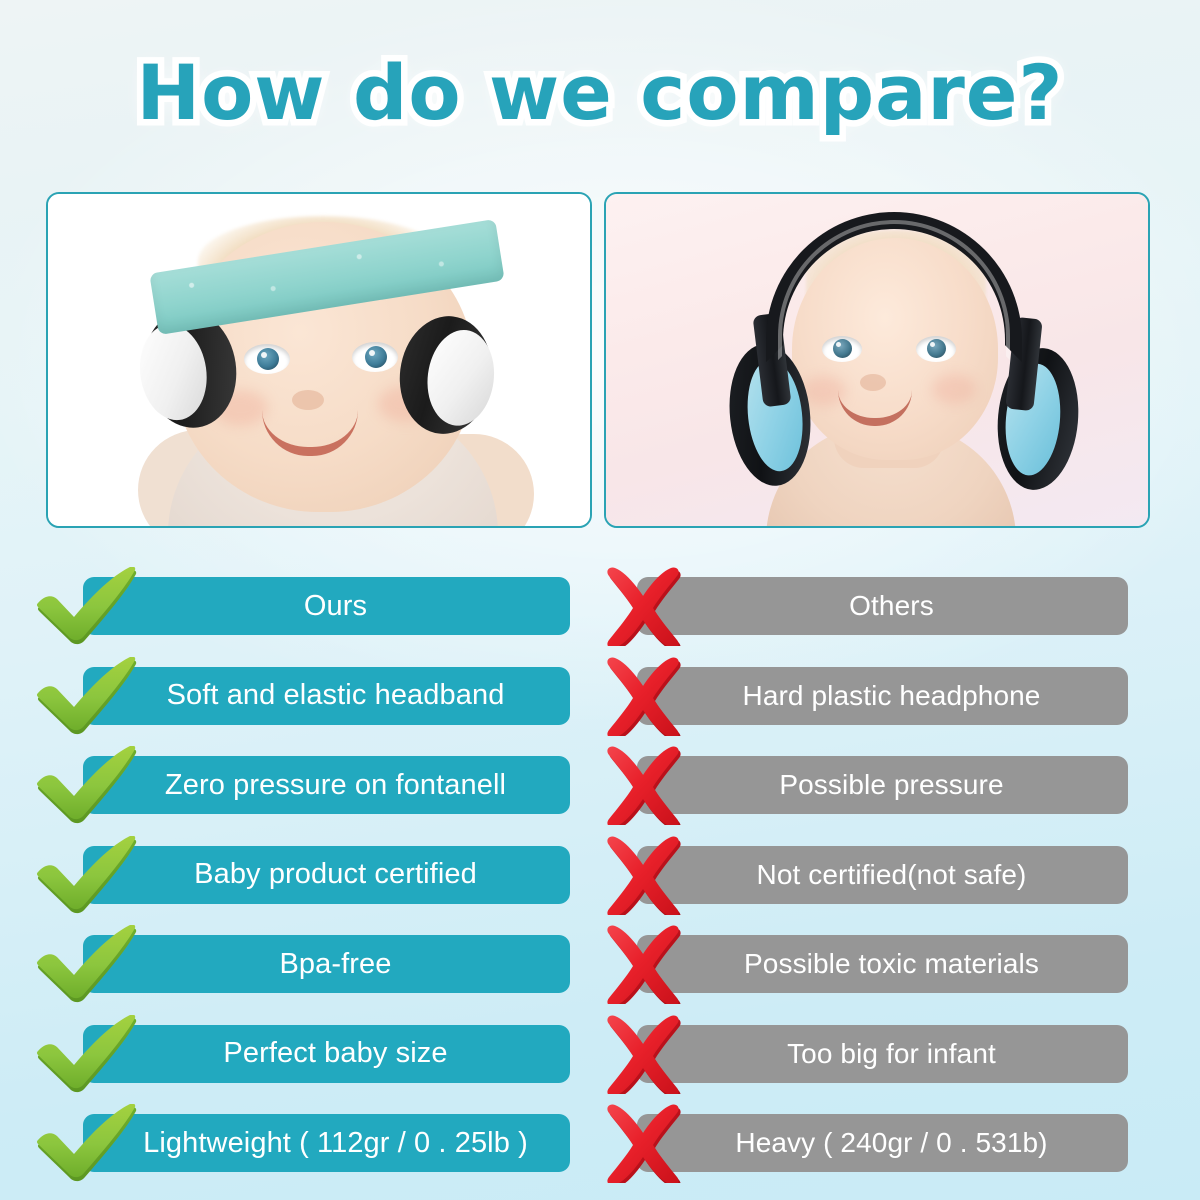 The height and width of the screenshot is (1200, 1200). I want to click on others-bar: Others, so click(882, 606).